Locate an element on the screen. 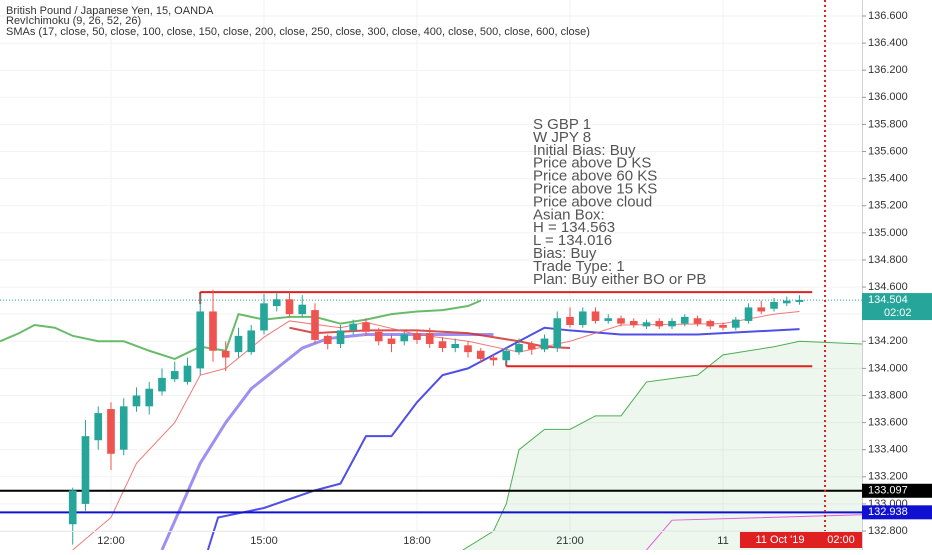 Image resolution: width=932 pixels, height=555 pixels. countdown: 02:02 is located at coordinates (898, 313).